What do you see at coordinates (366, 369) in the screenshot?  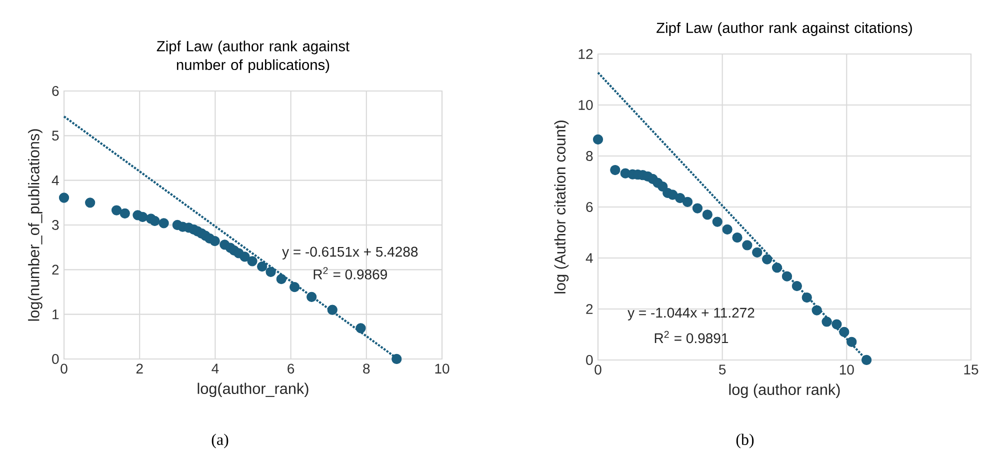 I see `x-tick-label: 8` at bounding box center [366, 369].